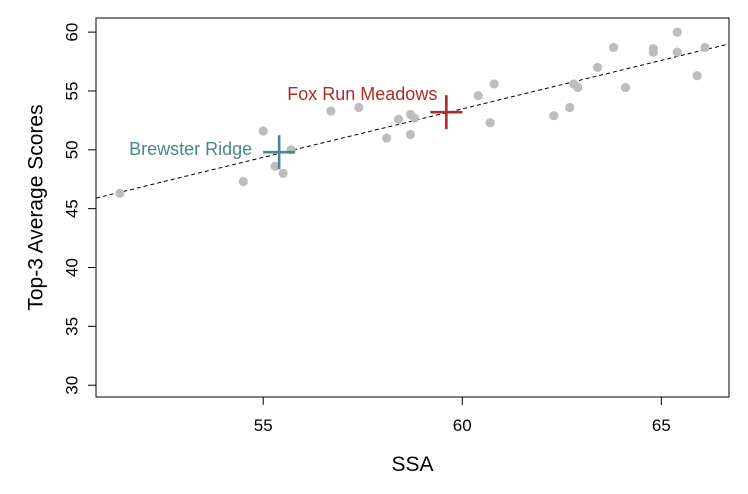 The image size is (748, 494). I want to click on y-tick-label: 35, so click(72, 326).